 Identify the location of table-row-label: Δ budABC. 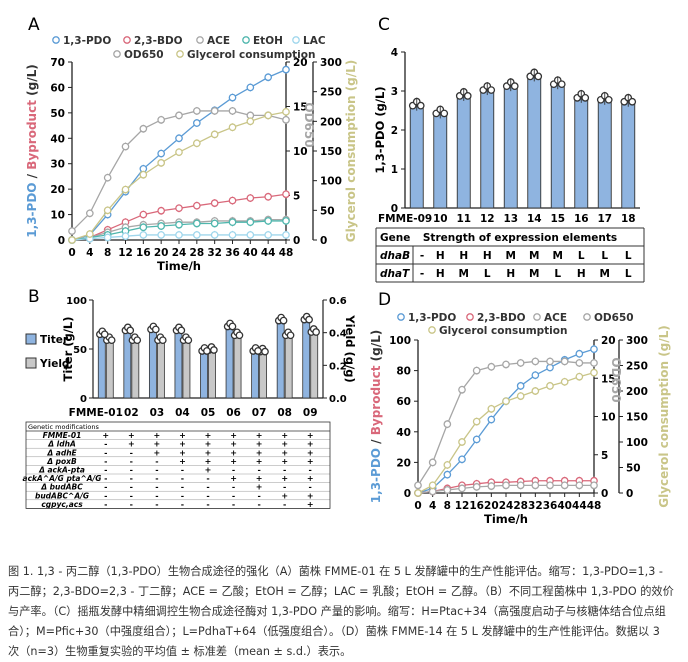
(61, 487).